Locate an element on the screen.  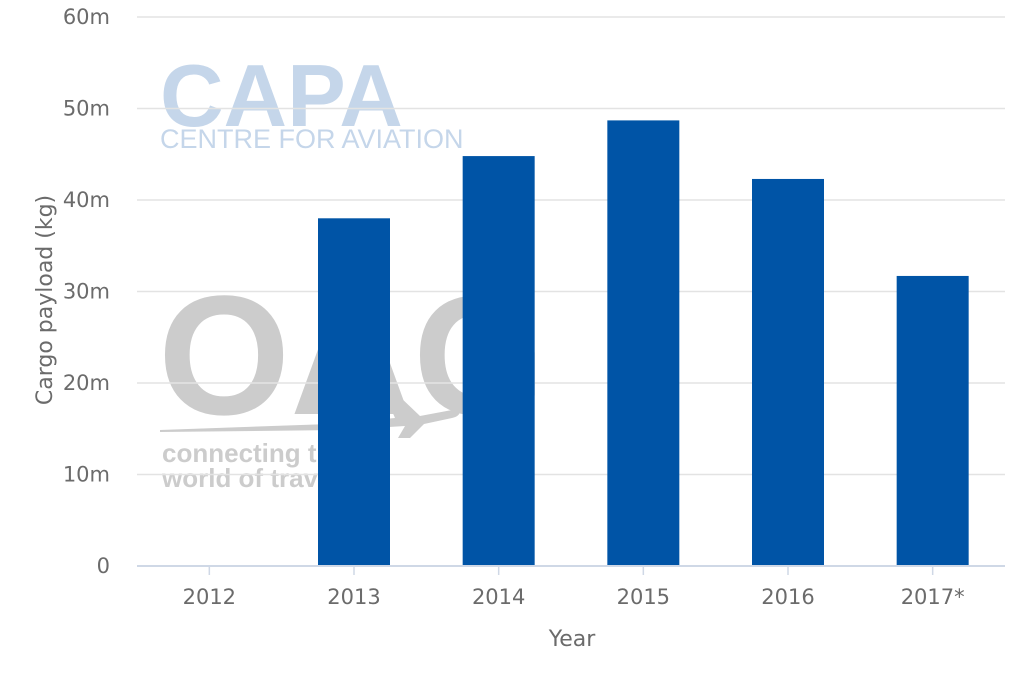
oag-tagline-line1: connecting the is located at coordinates (254, 453).